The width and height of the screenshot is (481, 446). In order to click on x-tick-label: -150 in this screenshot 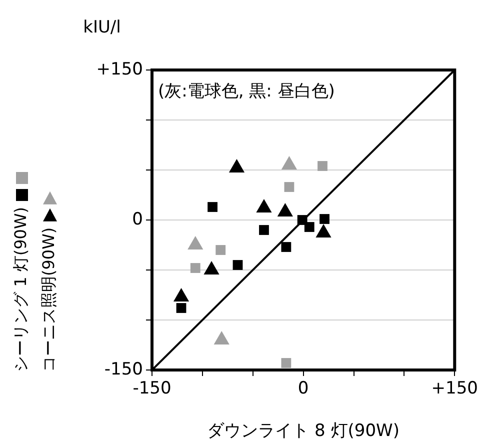, I will do `click(152, 388)`.